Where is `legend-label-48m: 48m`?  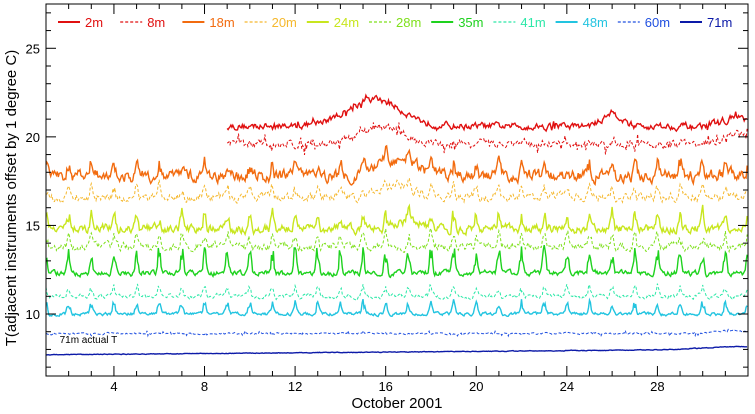 legend-label-48m: 48m is located at coordinates (595, 22).